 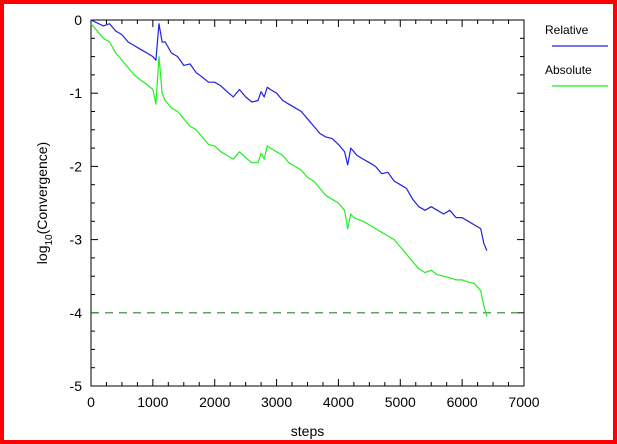 I want to click on y-axis-title: log10(Convergence), so click(x=44, y=203).